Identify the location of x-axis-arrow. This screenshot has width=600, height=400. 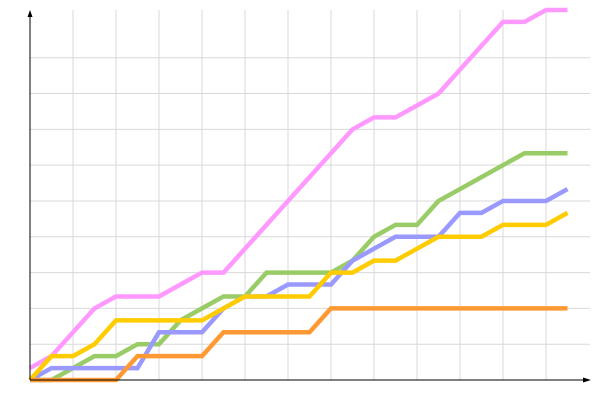
(587, 380).